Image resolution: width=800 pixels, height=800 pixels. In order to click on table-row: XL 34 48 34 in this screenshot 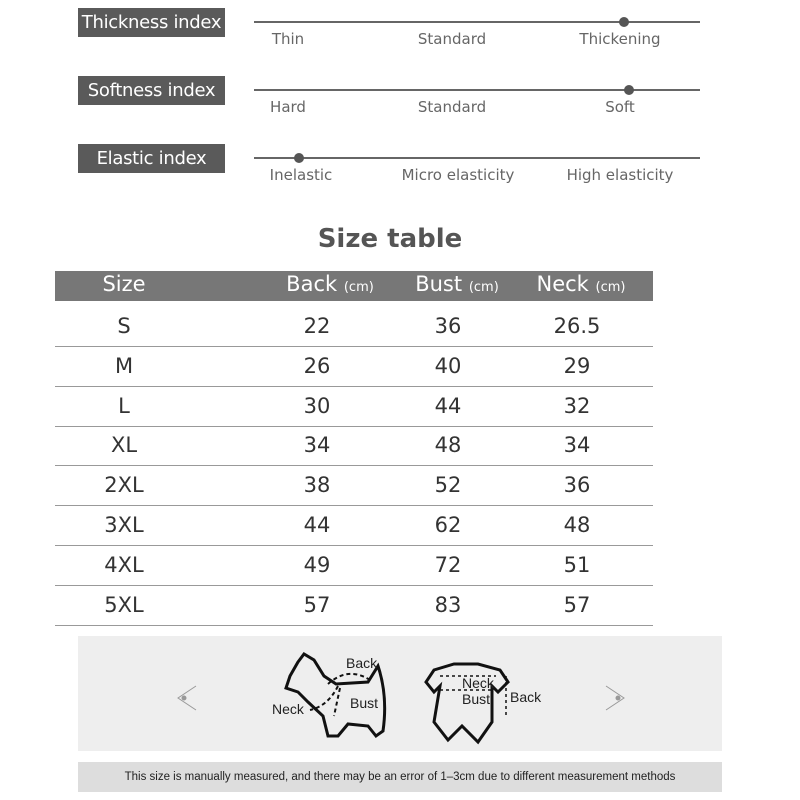, I will do `click(354, 446)`.